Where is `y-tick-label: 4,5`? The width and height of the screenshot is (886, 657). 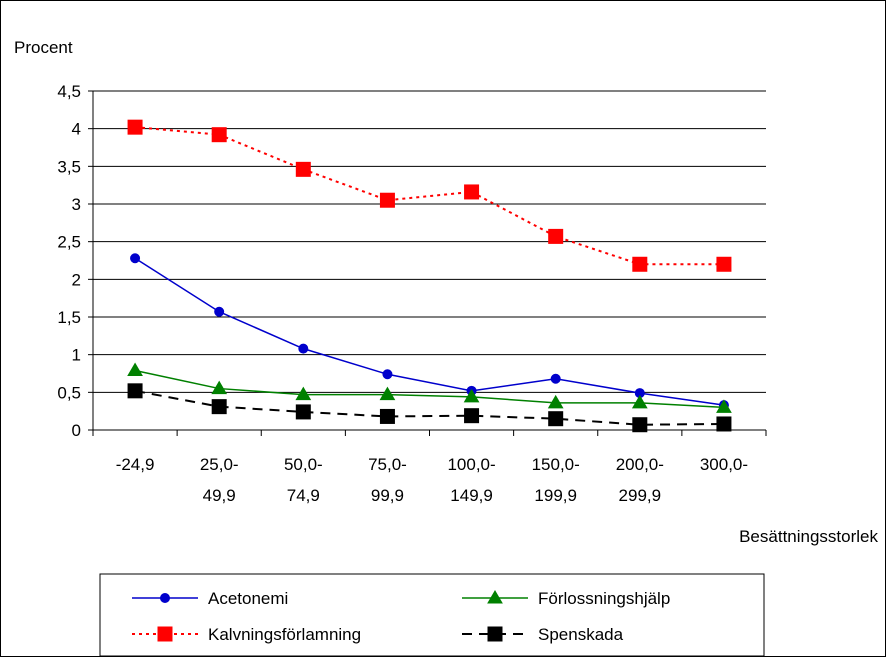
y-tick-label: 4,5 is located at coordinates (69, 91).